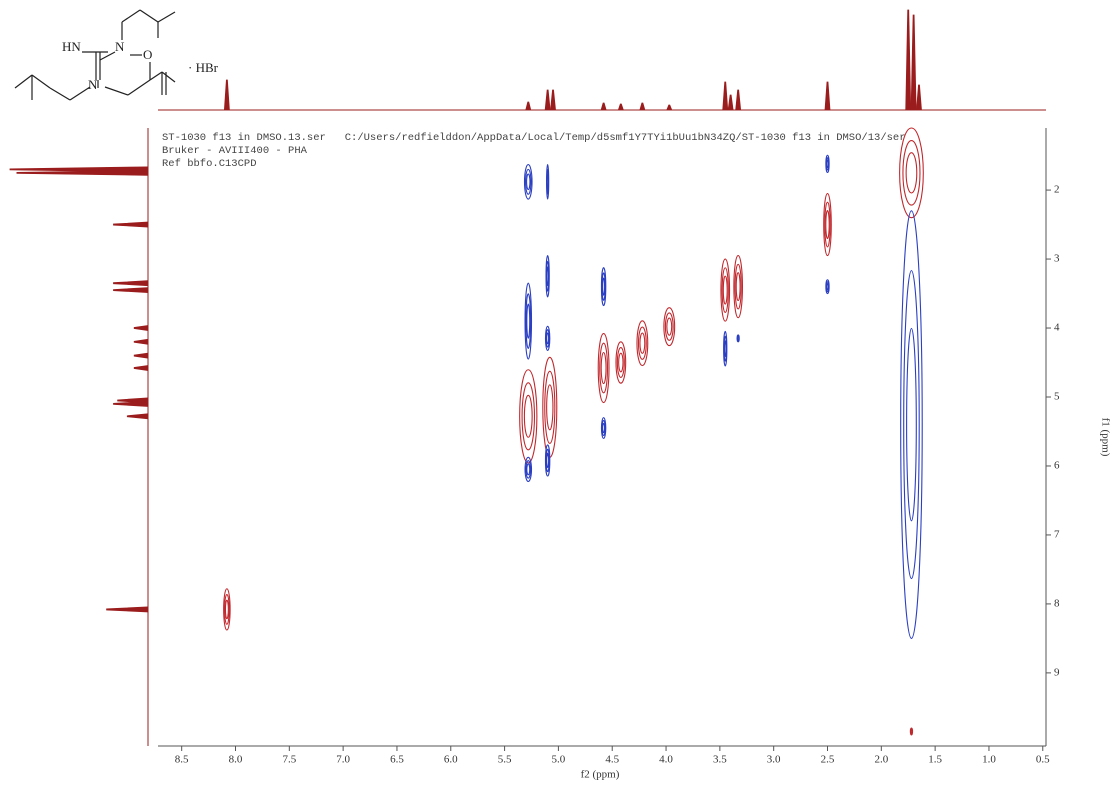  What do you see at coordinates (1105, 437) in the screenshot?
I see `y-axis-label: f1 (ppm)` at bounding box center [1105, 437].